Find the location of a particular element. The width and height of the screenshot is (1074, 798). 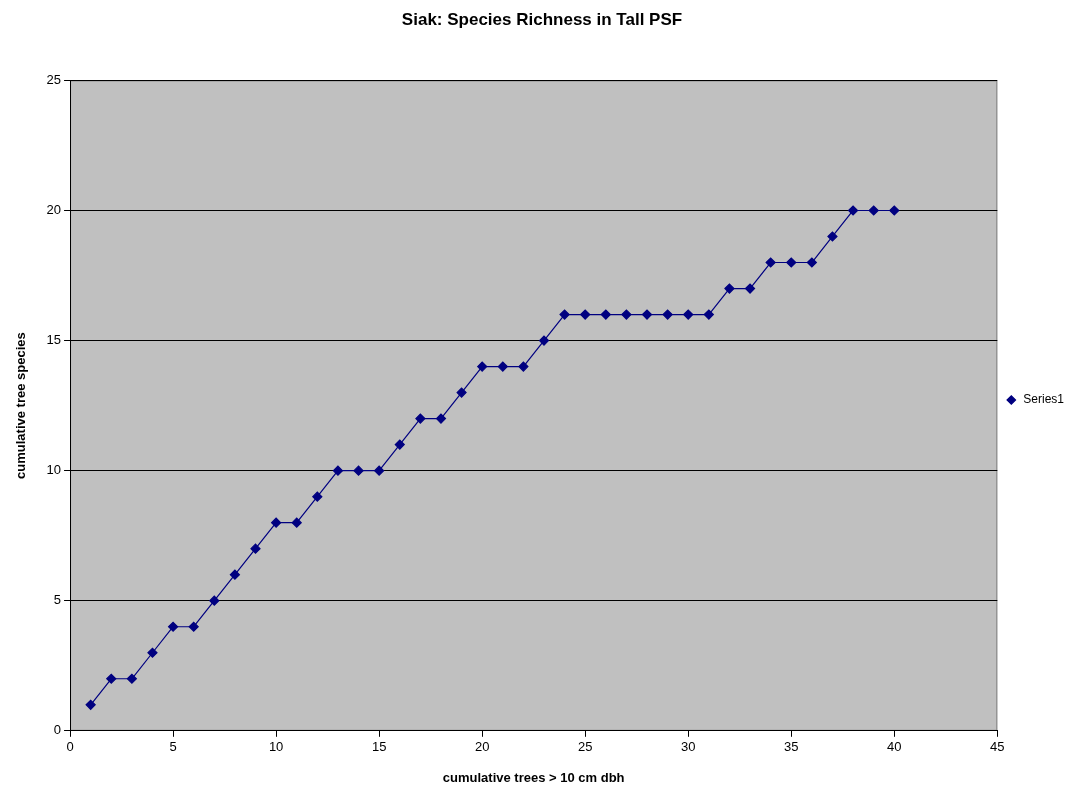

chart-title: Siak: Species Richness in Tall PSF is located at coordinates (542, 19).